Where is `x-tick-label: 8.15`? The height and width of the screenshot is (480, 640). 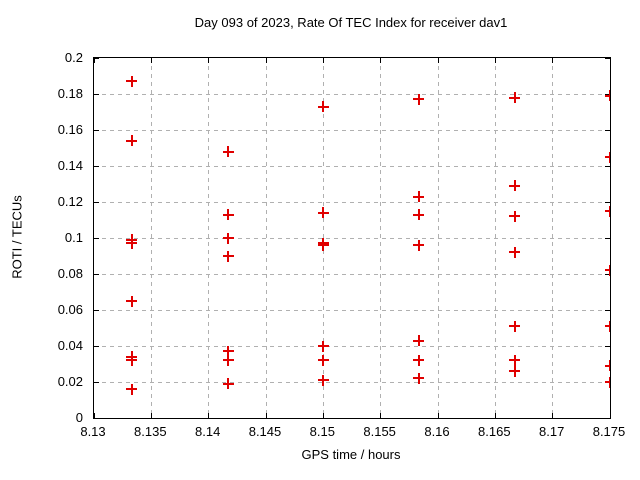
x-tick-label: 8.15 is located at coordinates (322, 431).